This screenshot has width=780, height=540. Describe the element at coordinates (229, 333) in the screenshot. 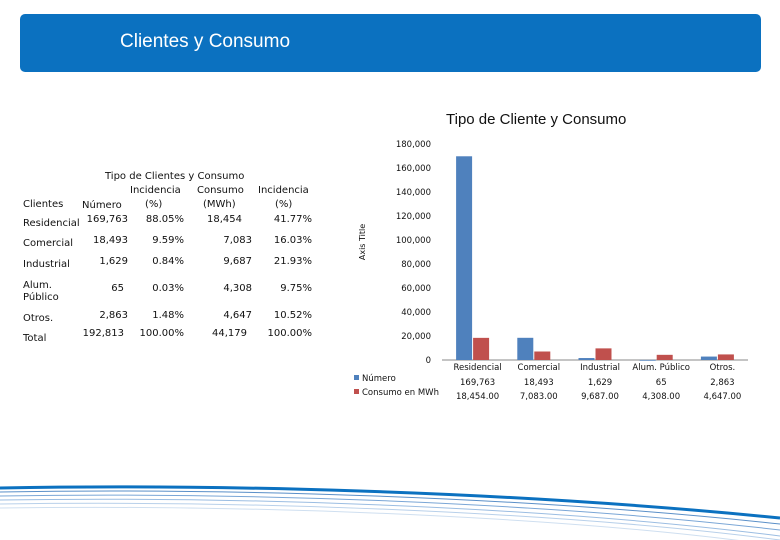

I see `row-total-consumo: 44,179` at that location.